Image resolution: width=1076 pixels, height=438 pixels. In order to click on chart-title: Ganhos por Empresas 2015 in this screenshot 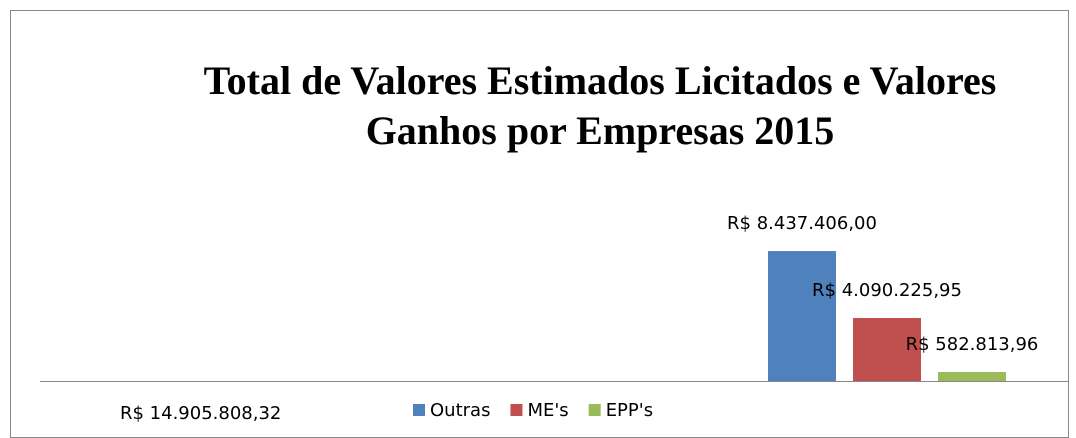, I will do `click(600, 130)`.